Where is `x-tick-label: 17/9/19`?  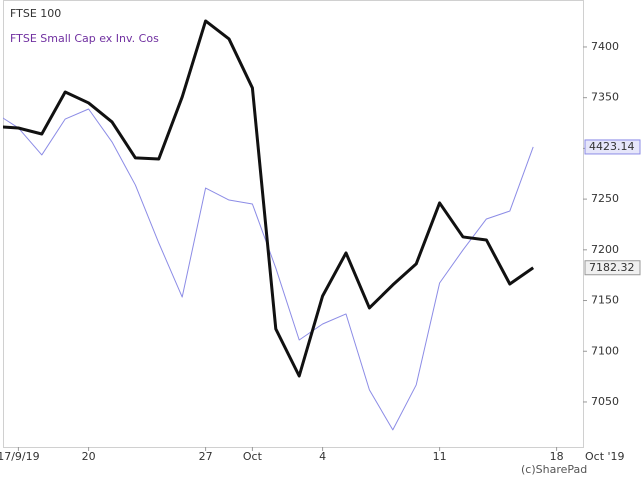
x-tick-label: 17/9/19 is located at coordinates (20, 456).